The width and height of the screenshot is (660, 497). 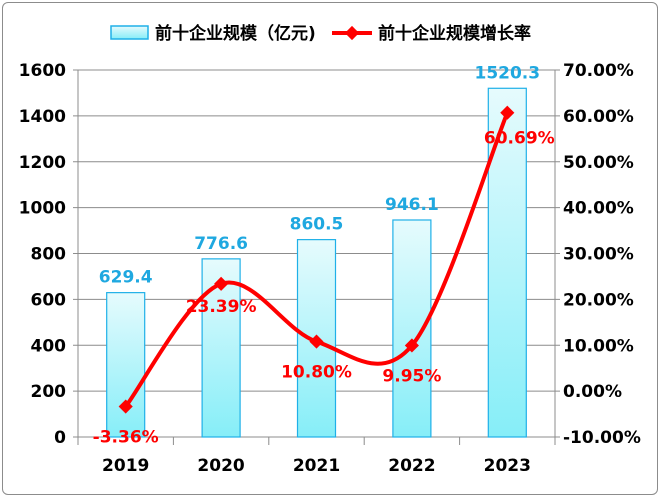 What do you see at coordinates (221, 307) in the screenshot?
I see `line-data-label: 23.39%` at bounding box center [221, 307].